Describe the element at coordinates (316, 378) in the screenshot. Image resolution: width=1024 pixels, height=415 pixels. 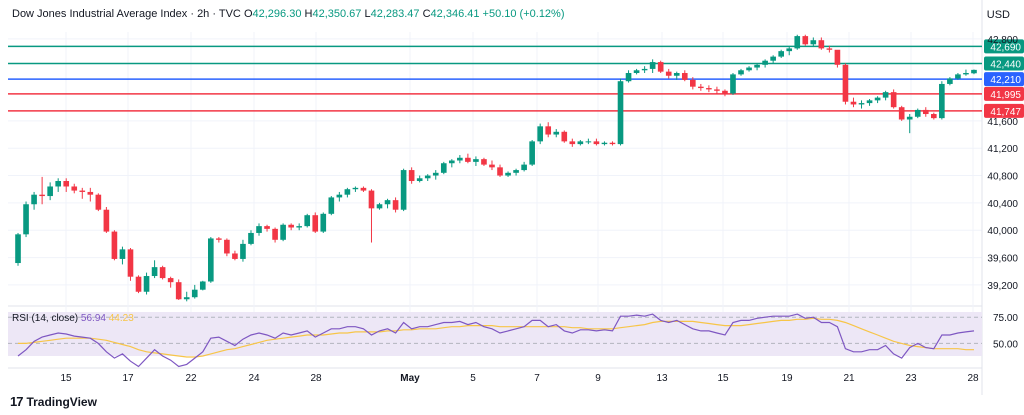
I see `time-tick-label: 28` at that location.